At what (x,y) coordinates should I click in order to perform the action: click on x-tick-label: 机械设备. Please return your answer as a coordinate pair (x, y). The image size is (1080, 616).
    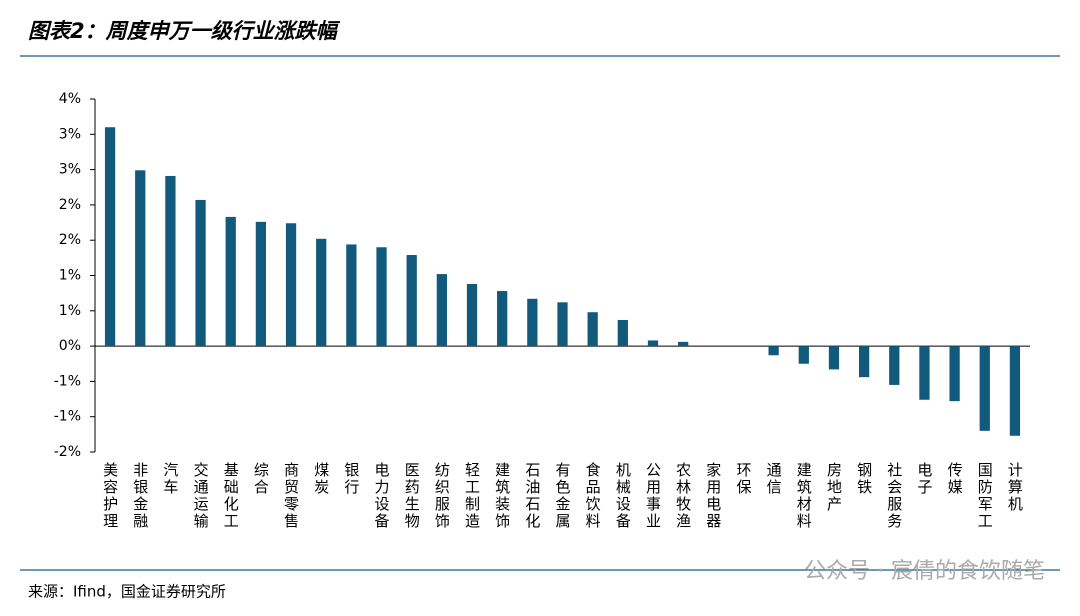
    Looking at the image, I should click on (623, 496).